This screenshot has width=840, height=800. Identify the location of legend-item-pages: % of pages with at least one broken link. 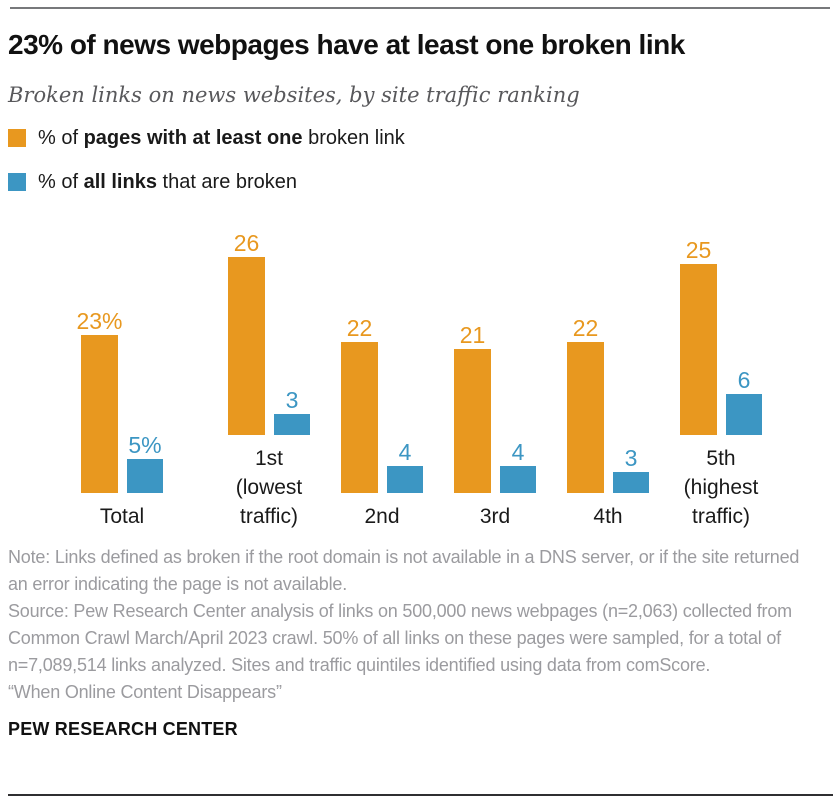
(420, 138).